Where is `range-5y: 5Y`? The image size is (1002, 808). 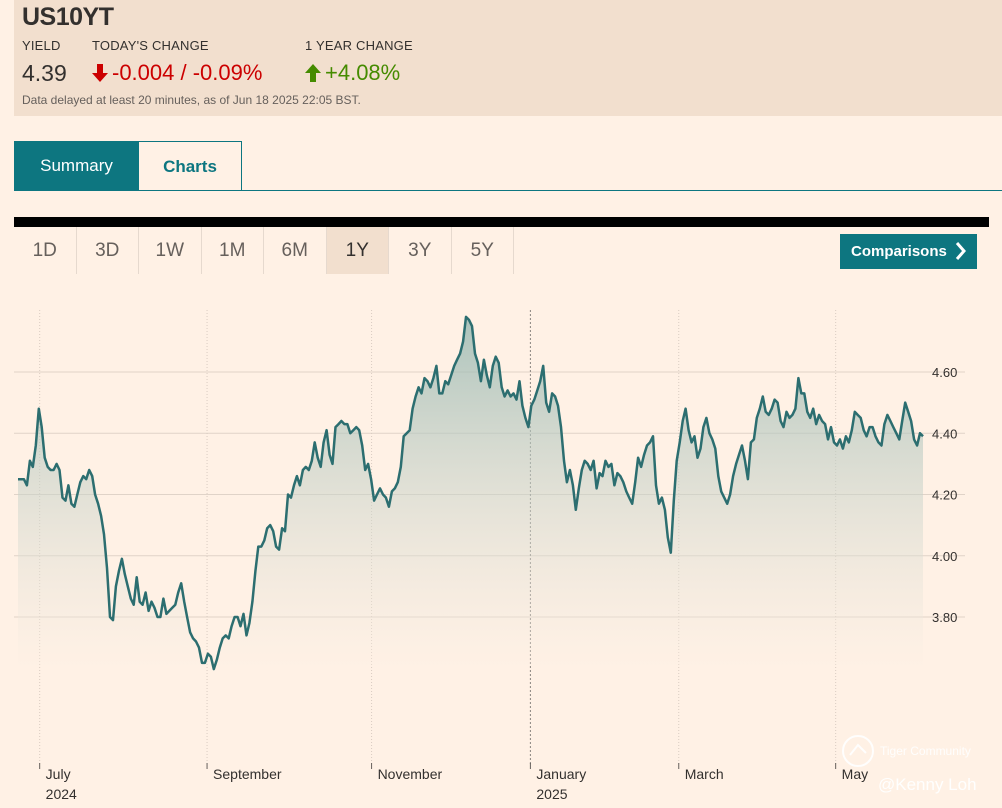
range-5y: 5Y is located at coordinates (483, 250).